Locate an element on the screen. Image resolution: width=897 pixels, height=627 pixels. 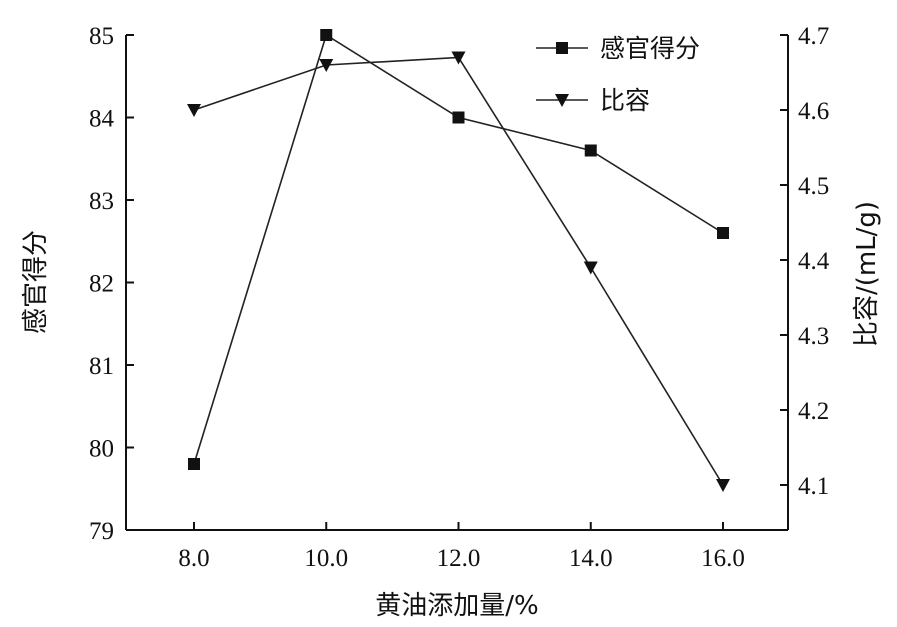
left-tick-label: 84 is located at coordinates (102, 119).